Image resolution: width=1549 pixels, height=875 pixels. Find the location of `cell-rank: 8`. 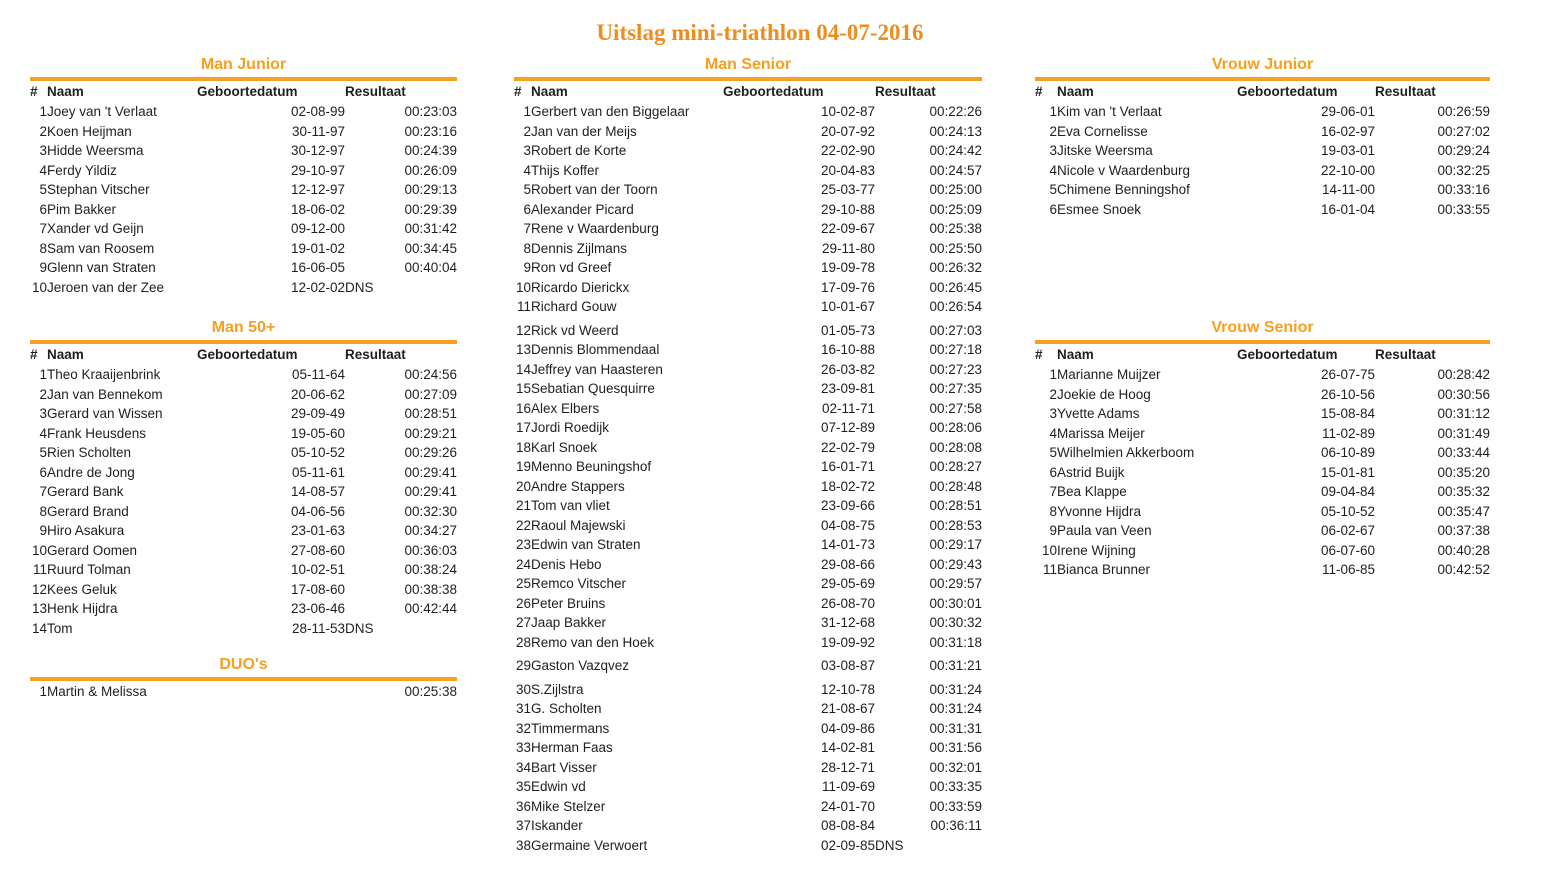

cell-rank: 8 is located at coordinates (43, 248).